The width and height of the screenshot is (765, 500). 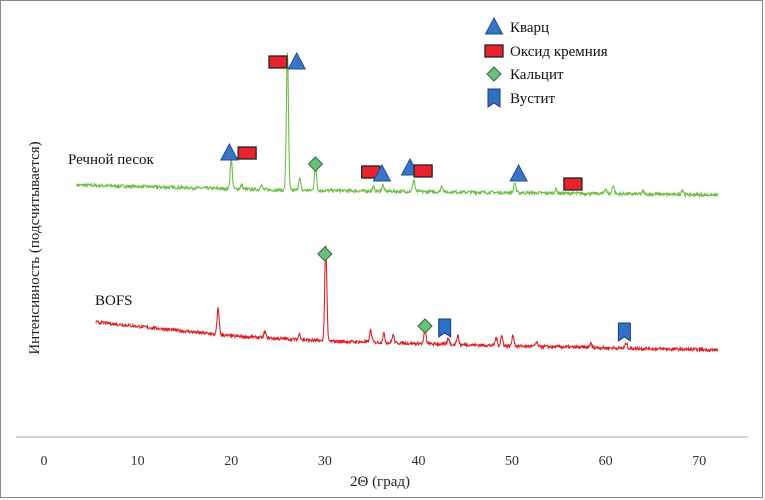 I want to click on x-tick-label: 30, so click(x=325, y=461).